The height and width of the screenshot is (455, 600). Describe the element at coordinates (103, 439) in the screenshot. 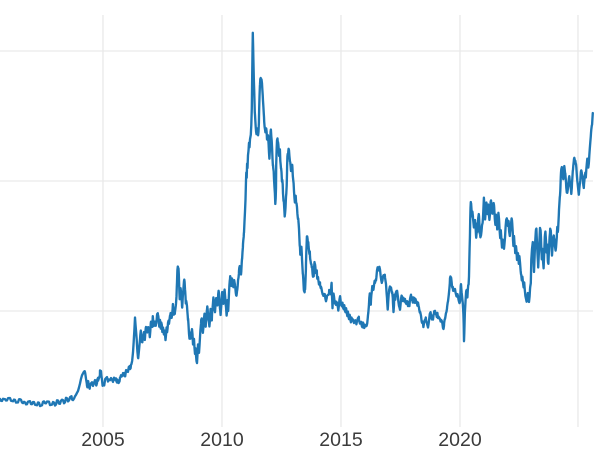

I see `svg-text: 2005` at that location.